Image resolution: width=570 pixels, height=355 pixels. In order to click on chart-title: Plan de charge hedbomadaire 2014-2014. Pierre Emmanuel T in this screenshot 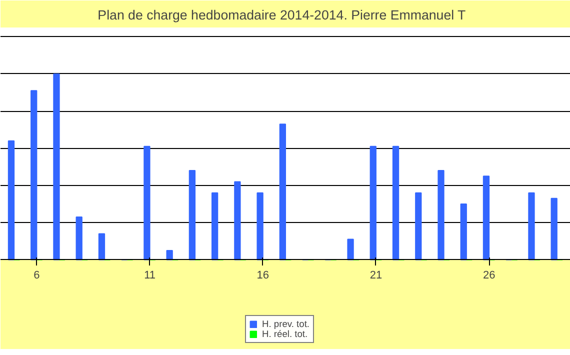, I will do `click(282, 15)`.